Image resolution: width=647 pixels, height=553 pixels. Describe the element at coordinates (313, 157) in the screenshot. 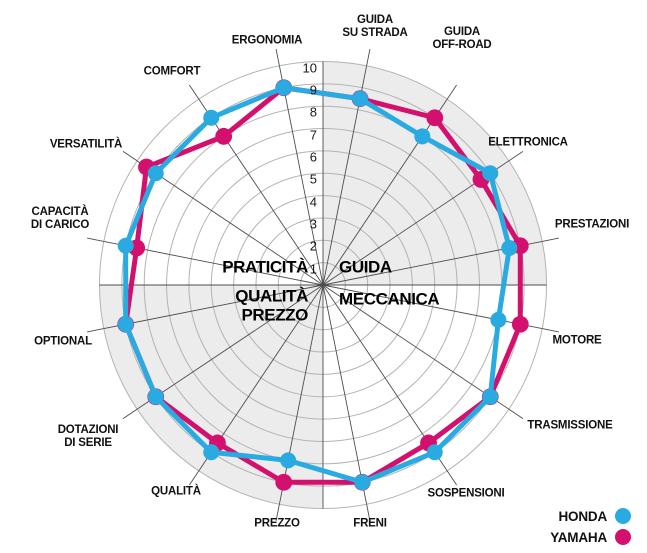

I see `scale-tick: 6` at that location.